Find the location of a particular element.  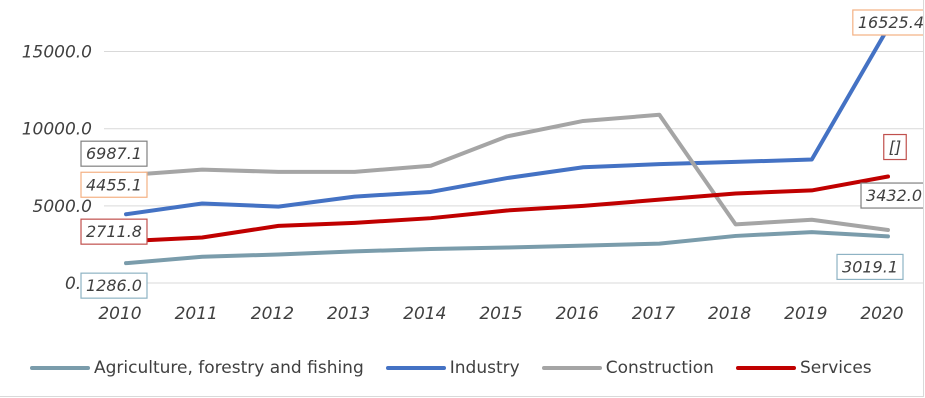

data-label: [] is located at coordinates (895, 147).